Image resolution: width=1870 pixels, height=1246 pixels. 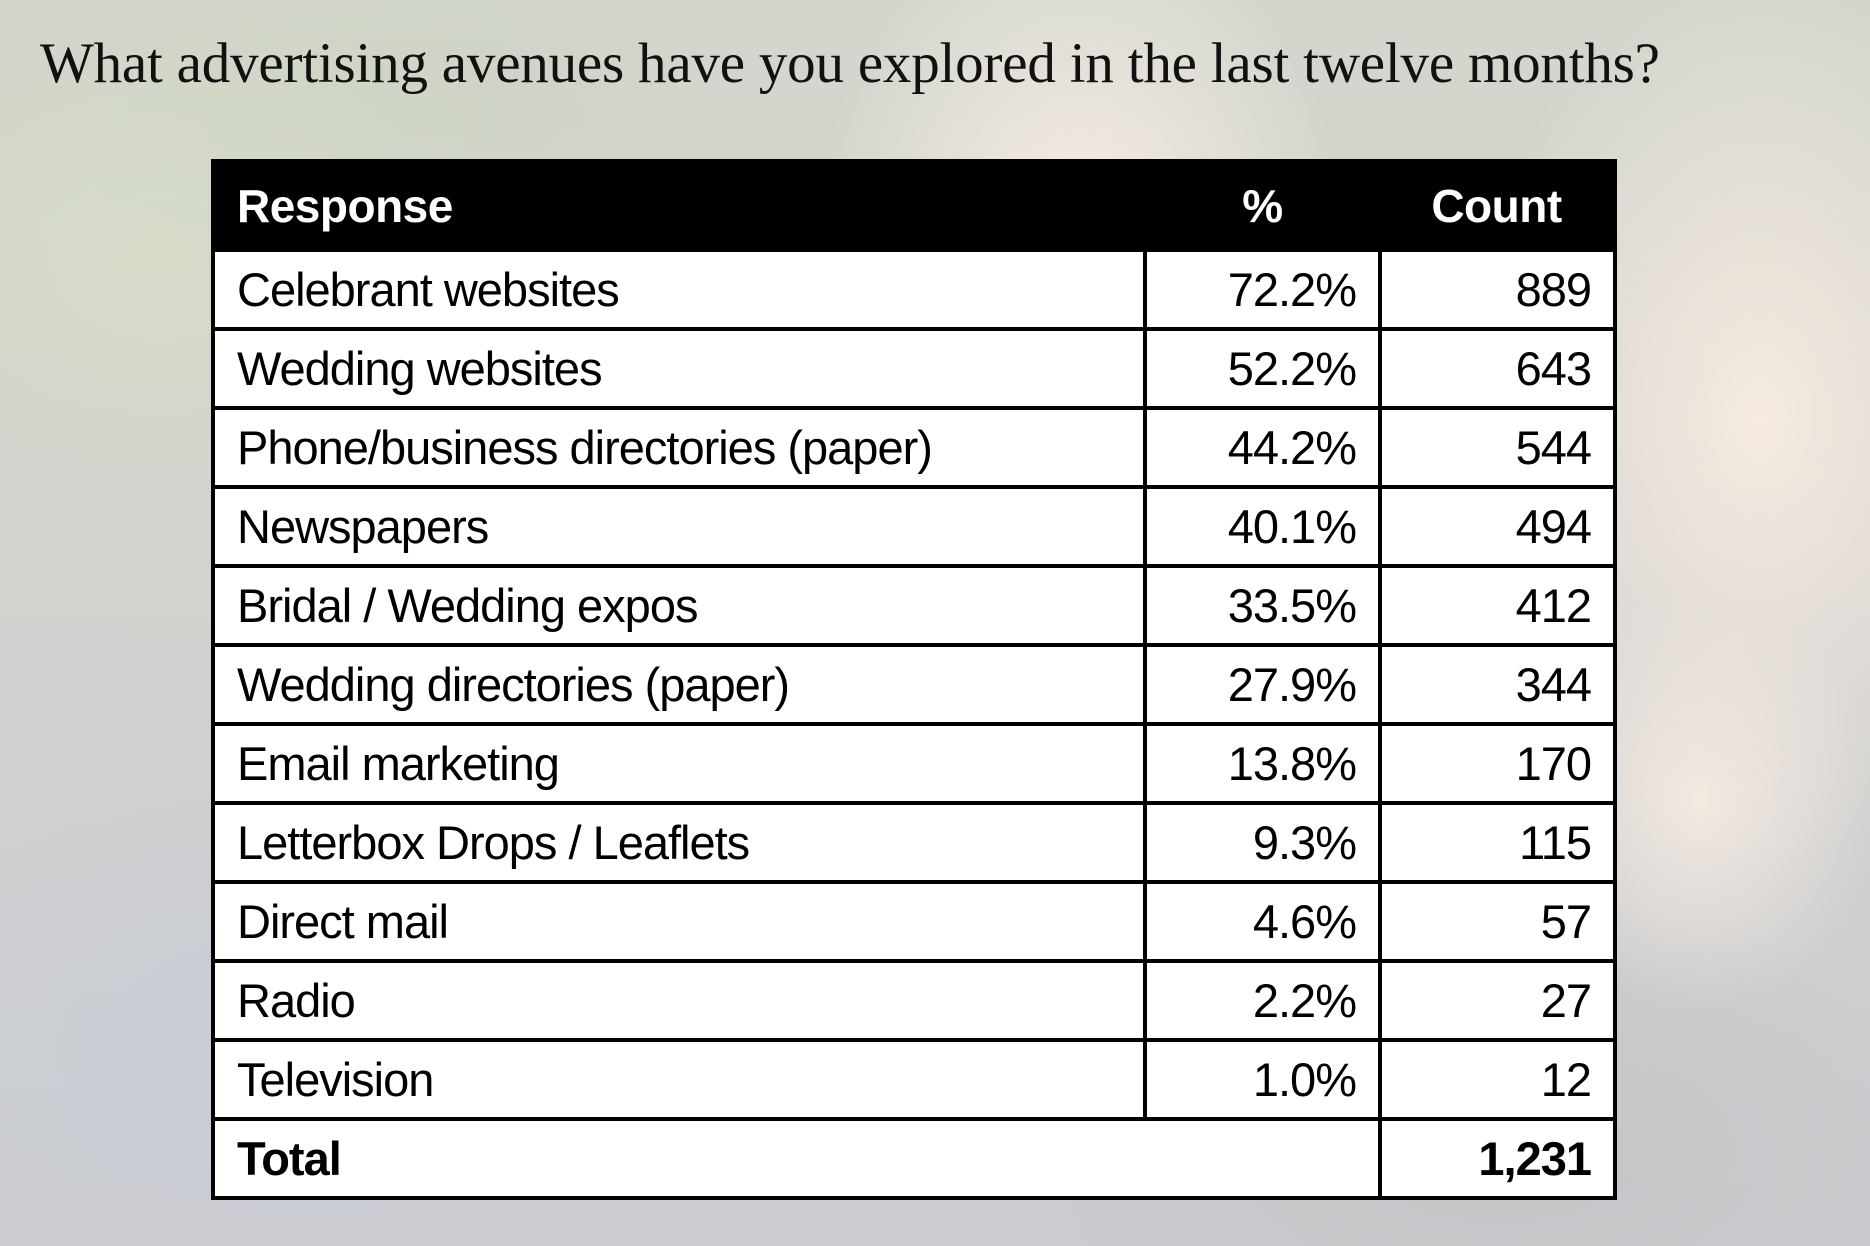 I want to click on cell-response: Celebrant websites, so click(x=679, y=289).